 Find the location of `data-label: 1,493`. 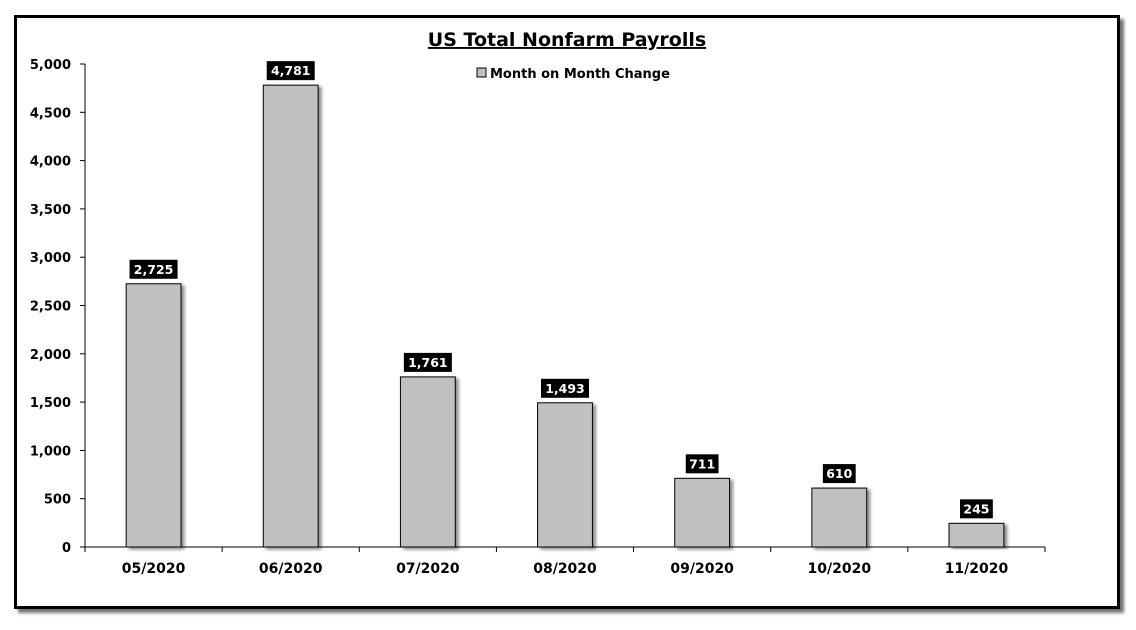

data-label: 1,493 is located at coordinates (565, 388).